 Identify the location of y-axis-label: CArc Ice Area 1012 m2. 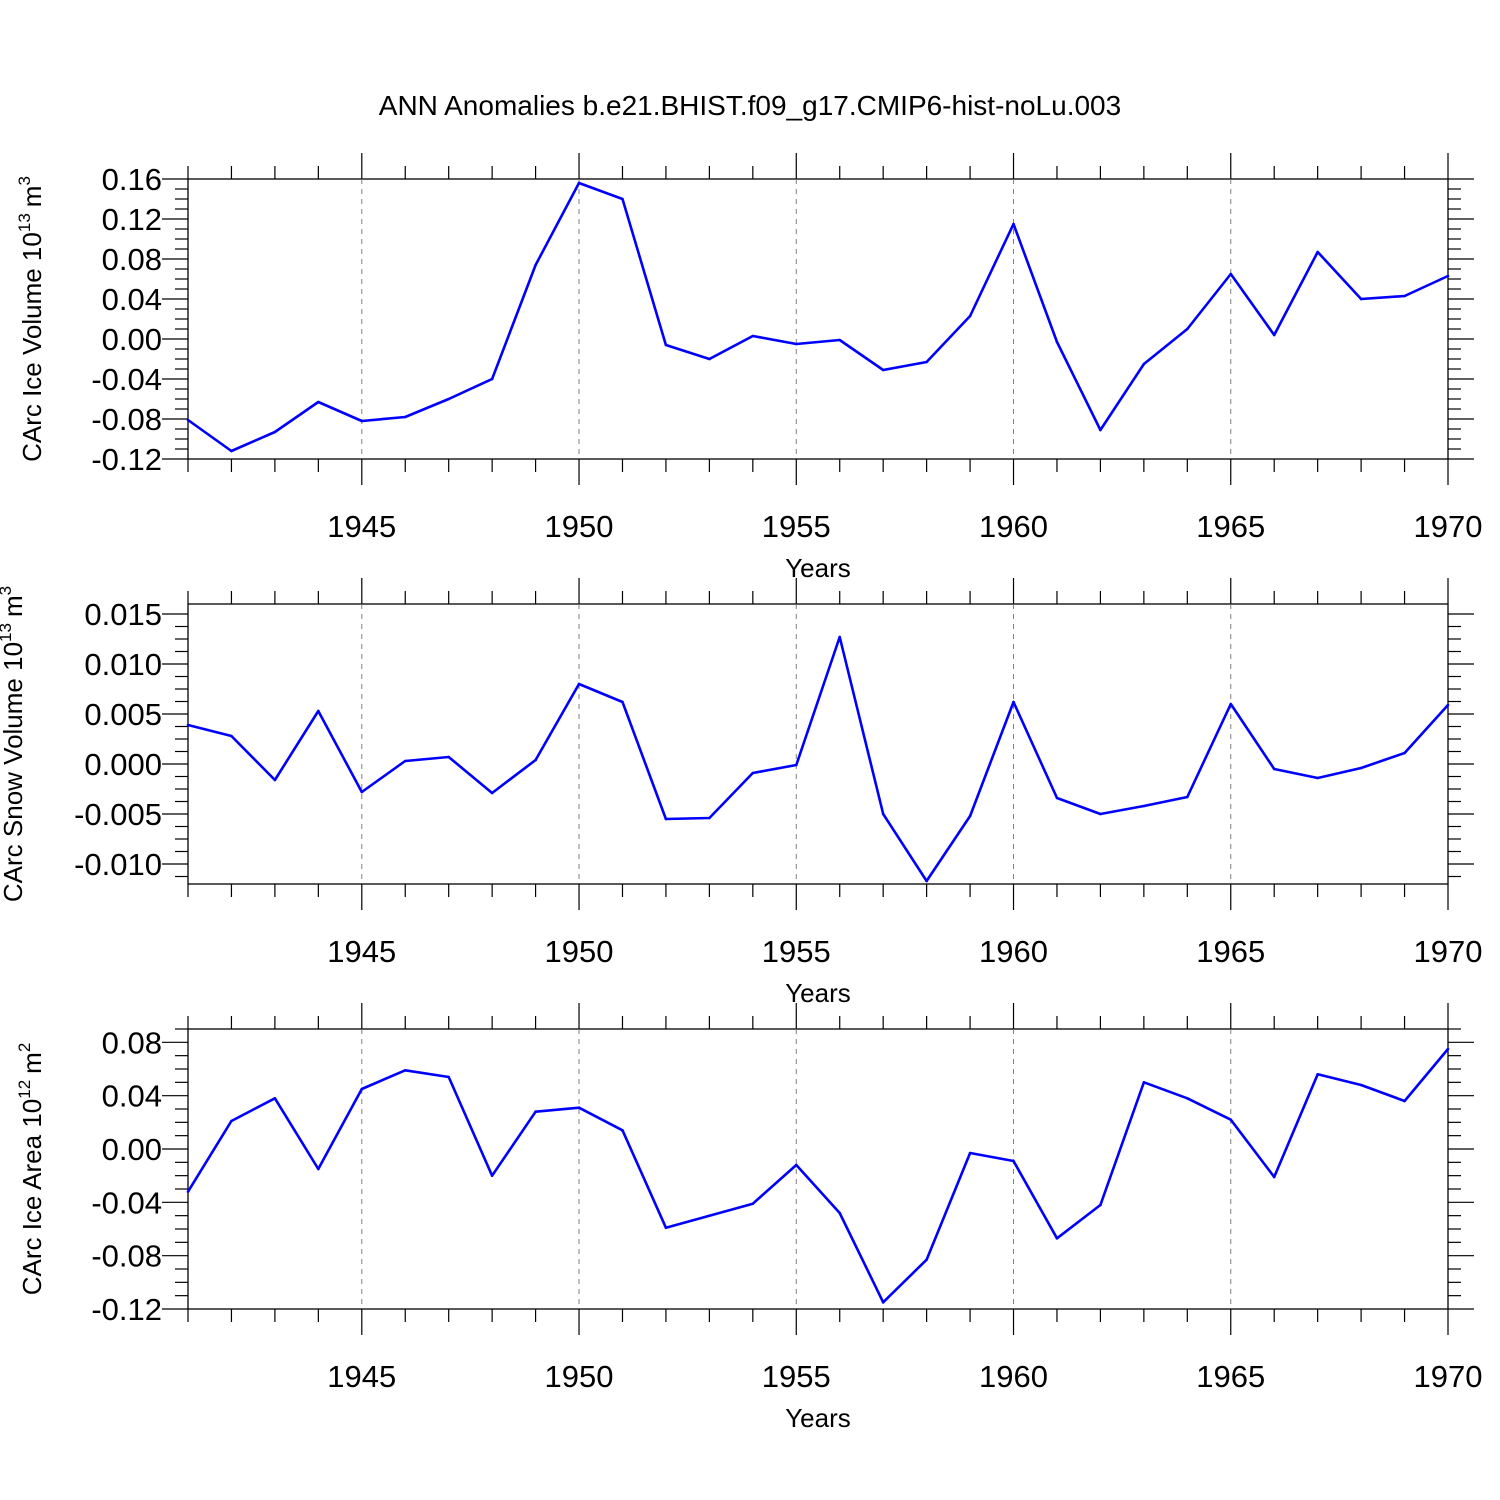
(31, 1169).